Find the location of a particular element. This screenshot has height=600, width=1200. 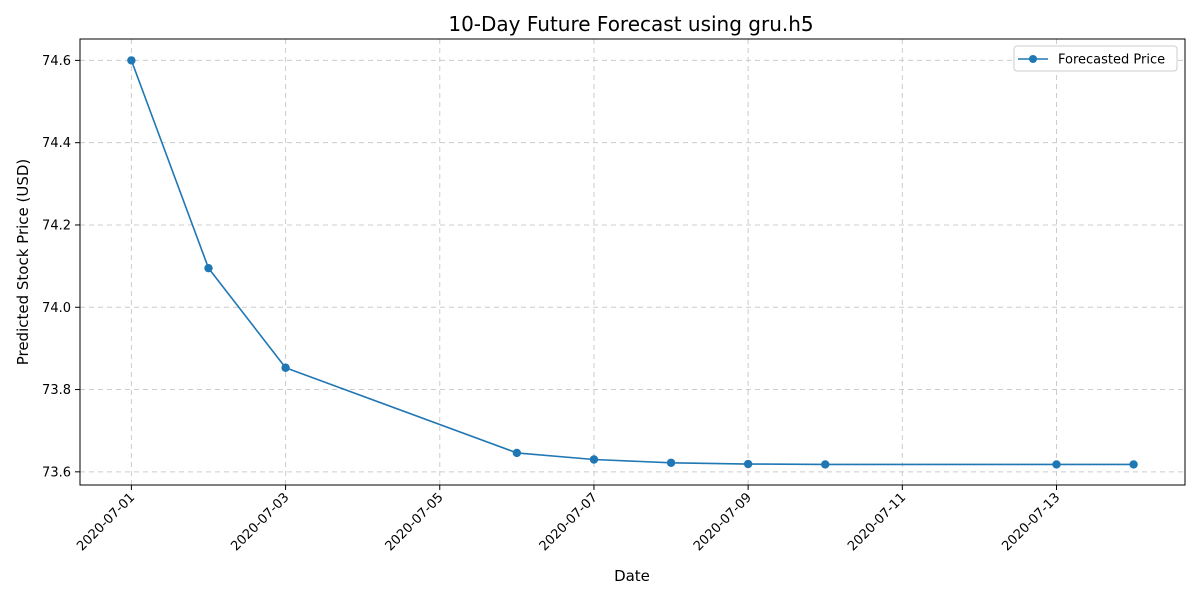

legend-box is located at coordinates (1095, 58).